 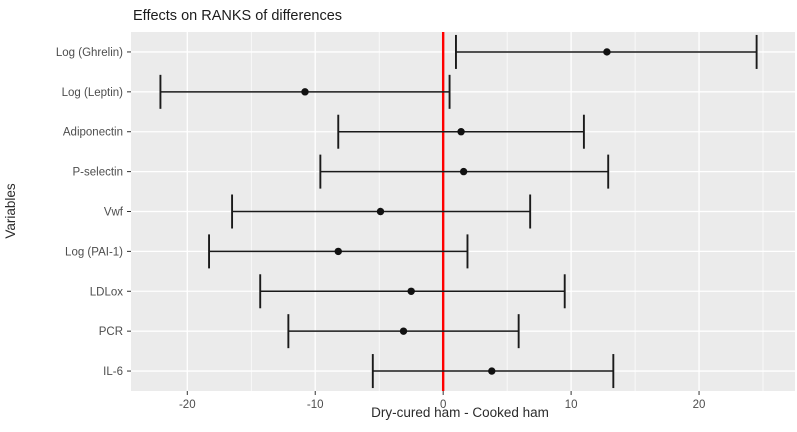 I want to click on x-axis-title: Dry-cured ham - Cooked ham, so click(x=460, y=412).